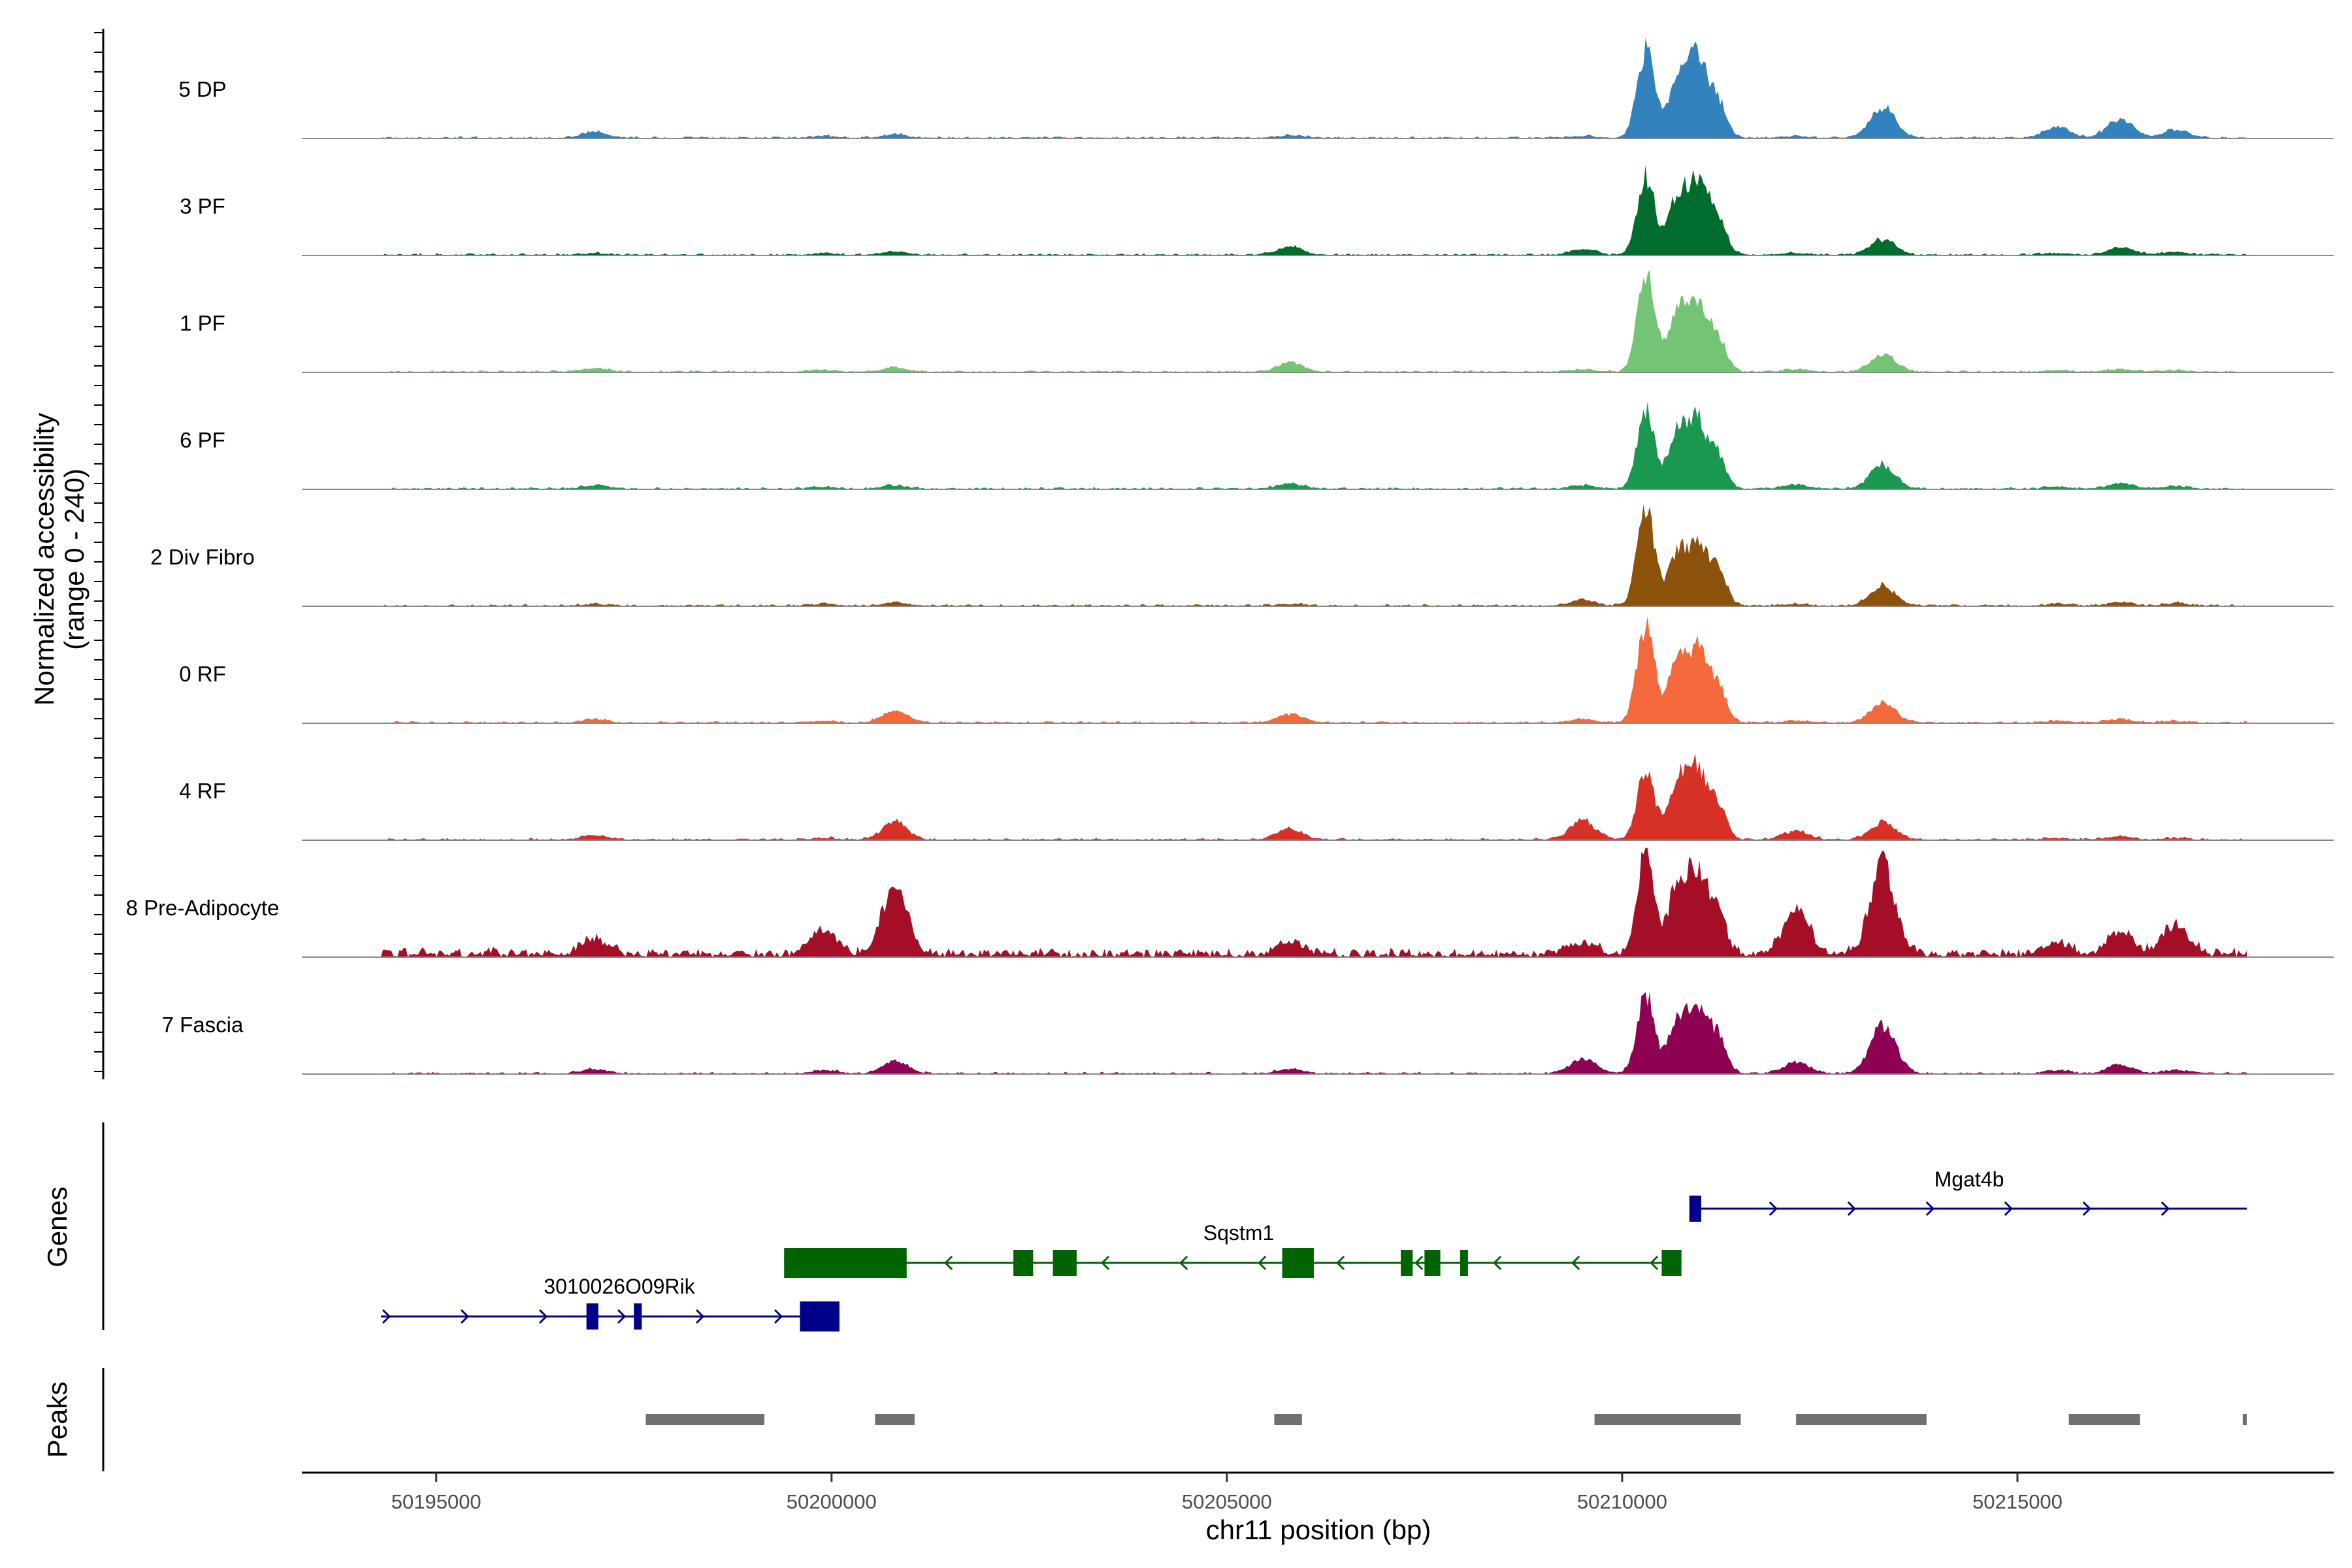  Describe the element at coordinates (202, 674) in the screenshot. I see `track-label: 0 RF` at that location.